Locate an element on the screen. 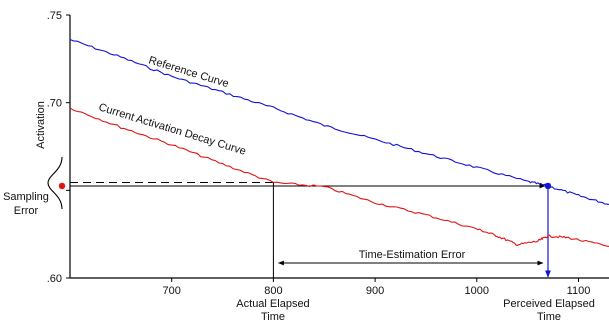  perceived-elapsed-label-line1: Perceived Elapsed is located at coordinates (549, 304).